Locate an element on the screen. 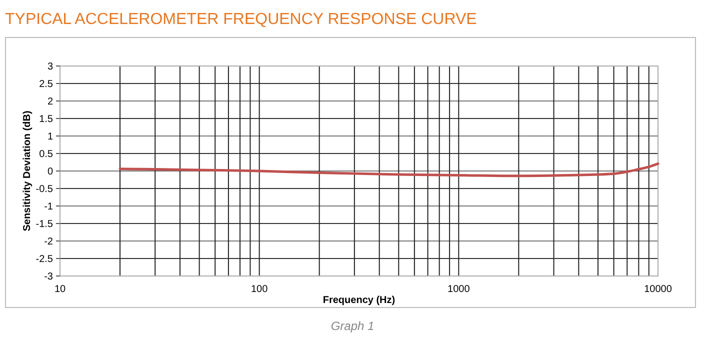  x-axis-title: Frequency (Hz) is located at coordinates (359, 300).